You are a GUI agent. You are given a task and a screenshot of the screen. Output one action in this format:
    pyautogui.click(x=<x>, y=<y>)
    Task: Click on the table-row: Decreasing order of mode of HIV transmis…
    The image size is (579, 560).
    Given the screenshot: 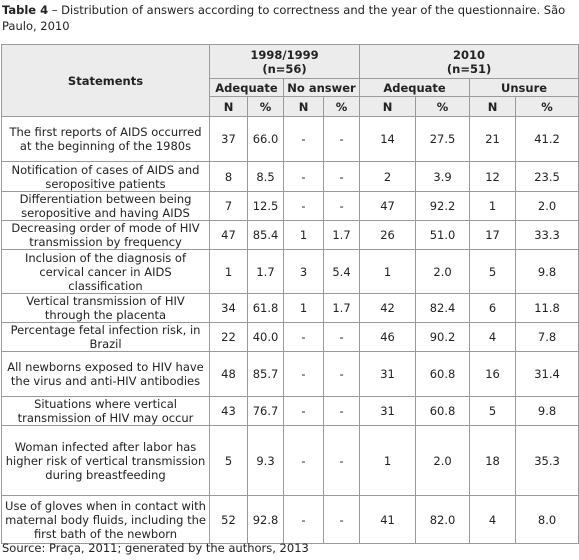 What is the action you would take?
    pyautogui.click(x=290, y=235)
    